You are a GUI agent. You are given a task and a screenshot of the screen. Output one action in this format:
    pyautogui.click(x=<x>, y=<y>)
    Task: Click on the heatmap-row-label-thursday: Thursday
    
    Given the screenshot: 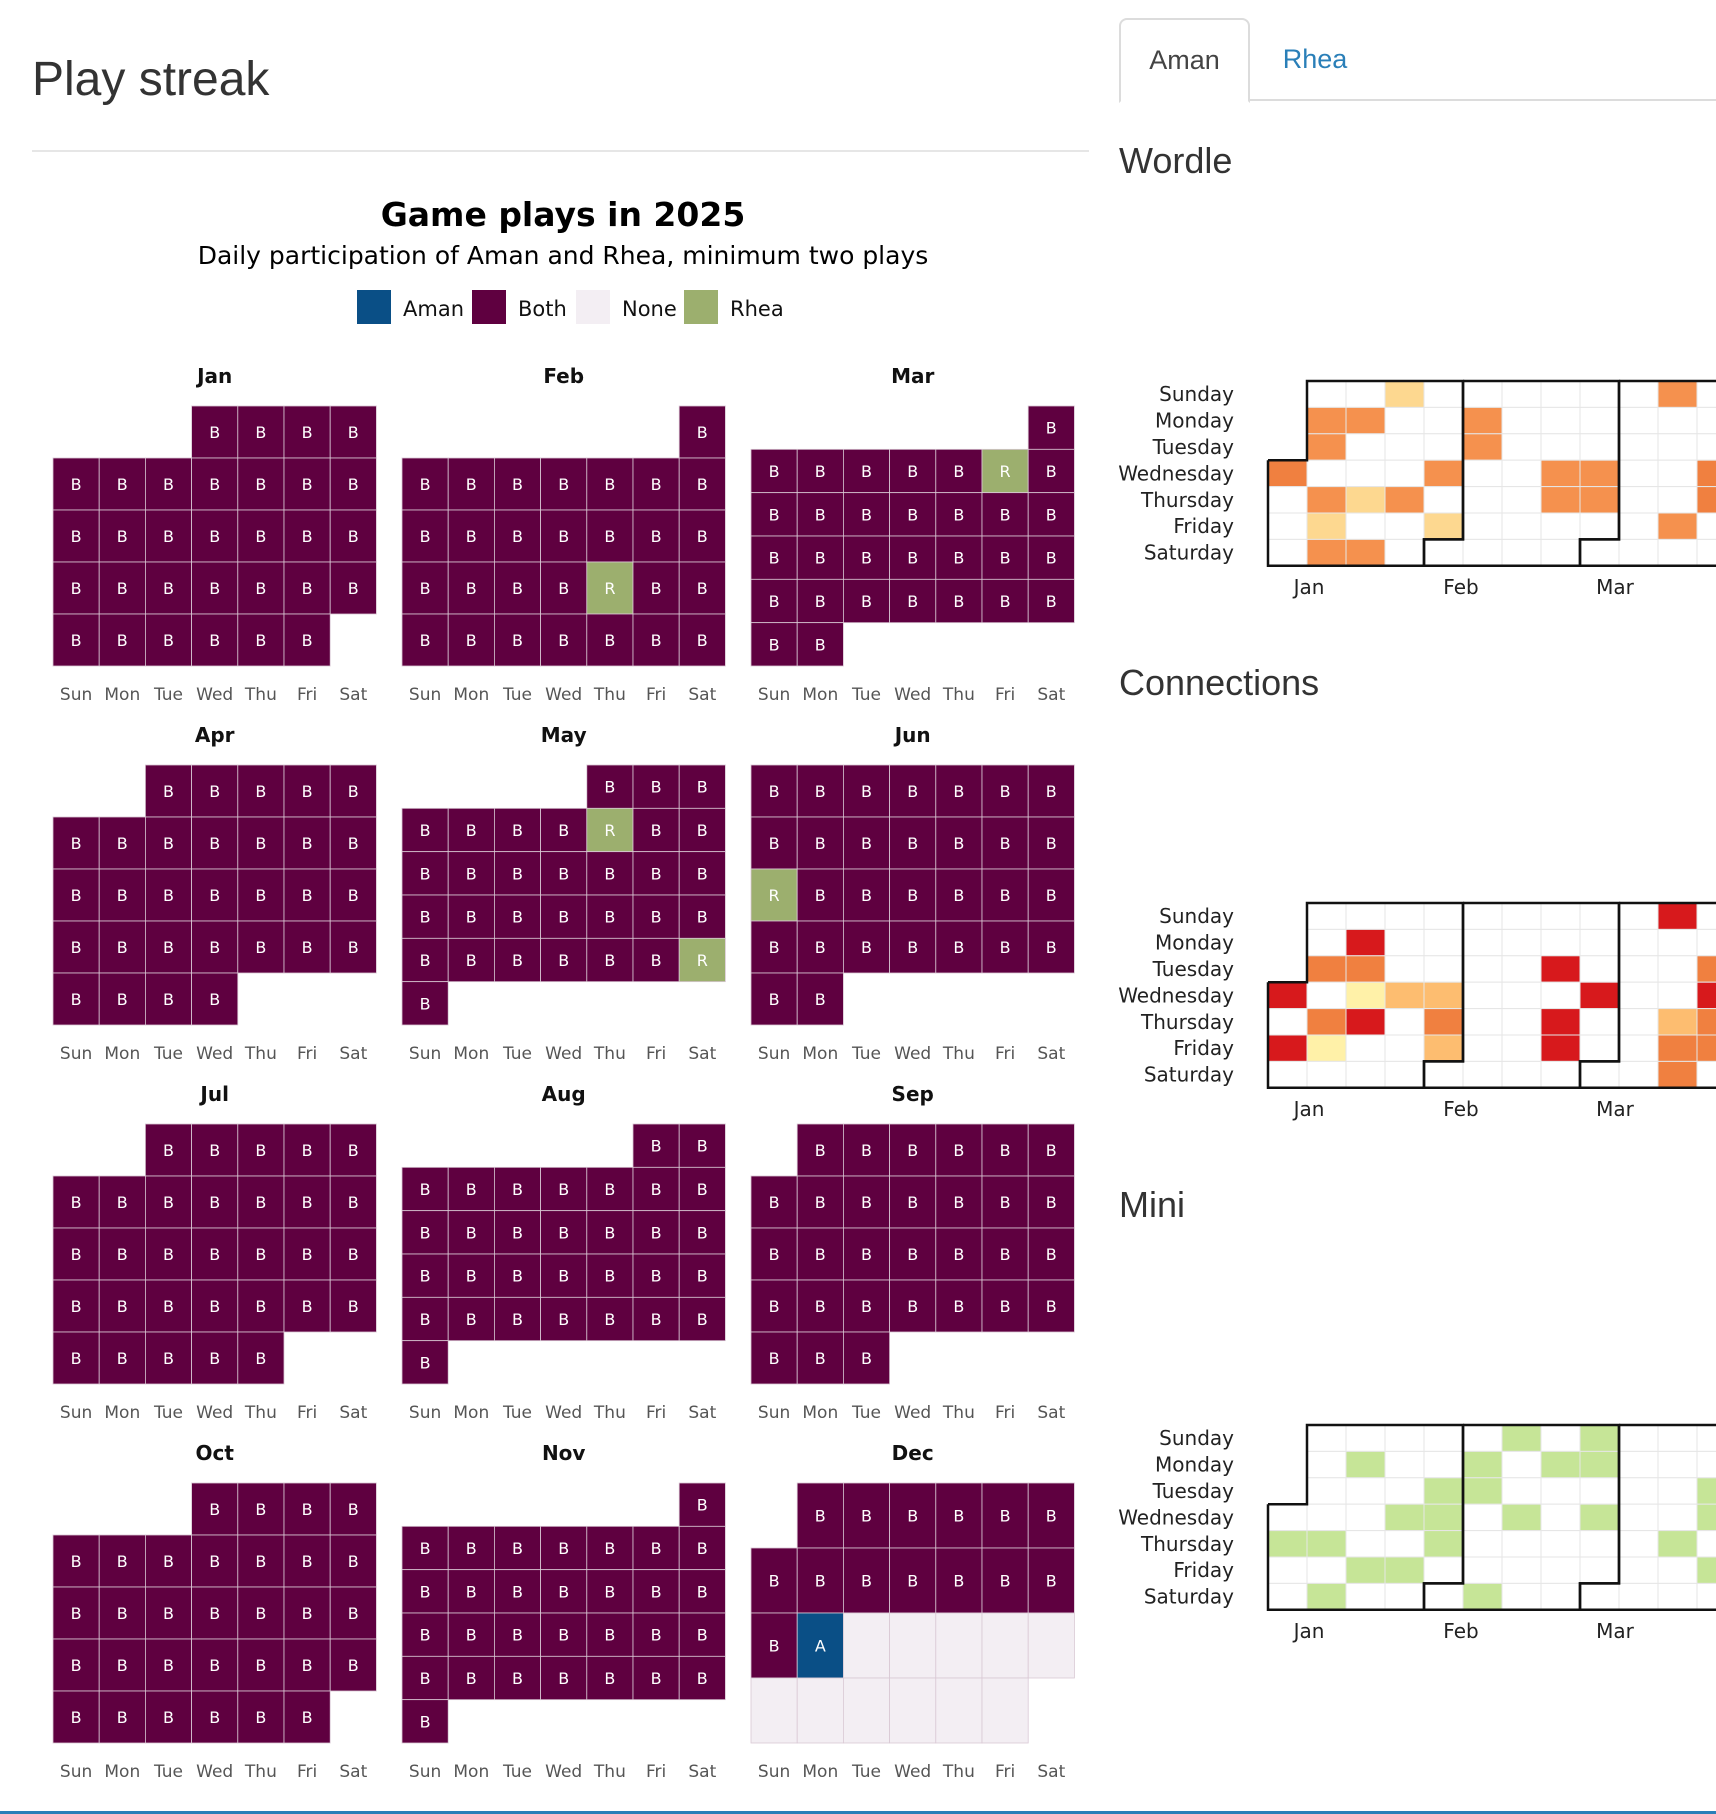 What is the action you would take?
    pyautogui.click(x=1187, y=1022)
    